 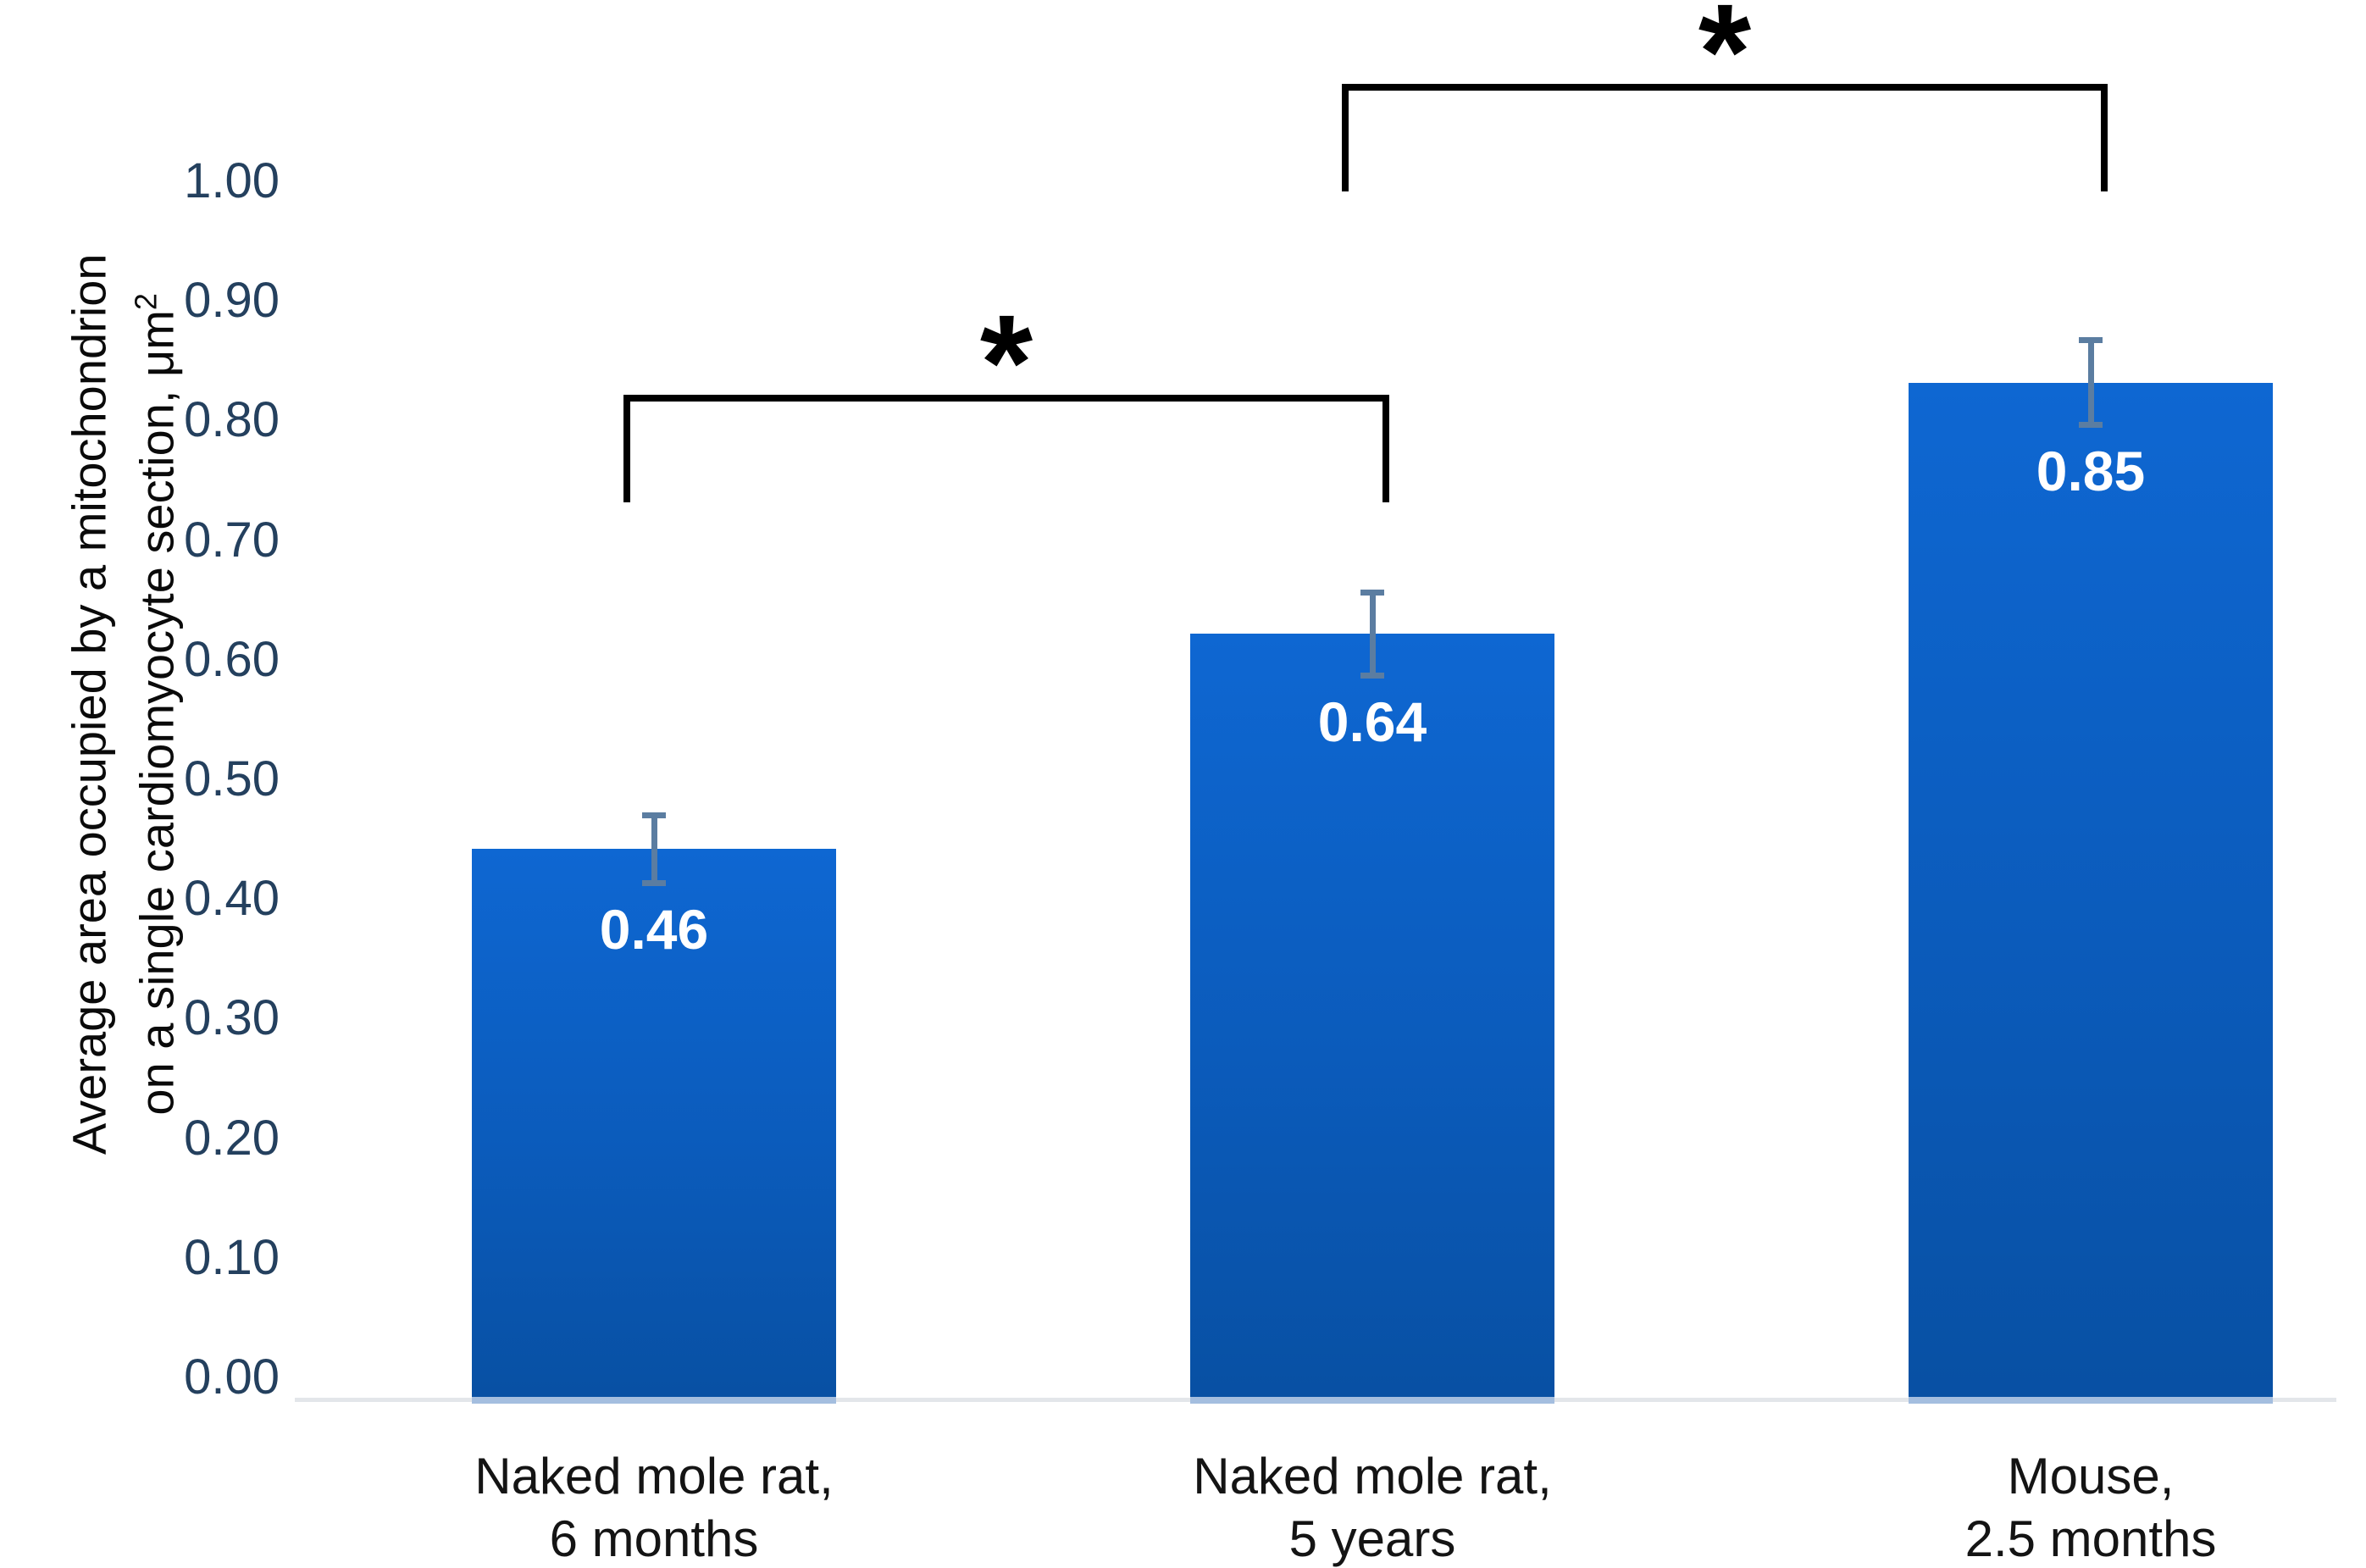 I want to click on x-category-label-line2: 6 months, so click(x=654, y=1538).